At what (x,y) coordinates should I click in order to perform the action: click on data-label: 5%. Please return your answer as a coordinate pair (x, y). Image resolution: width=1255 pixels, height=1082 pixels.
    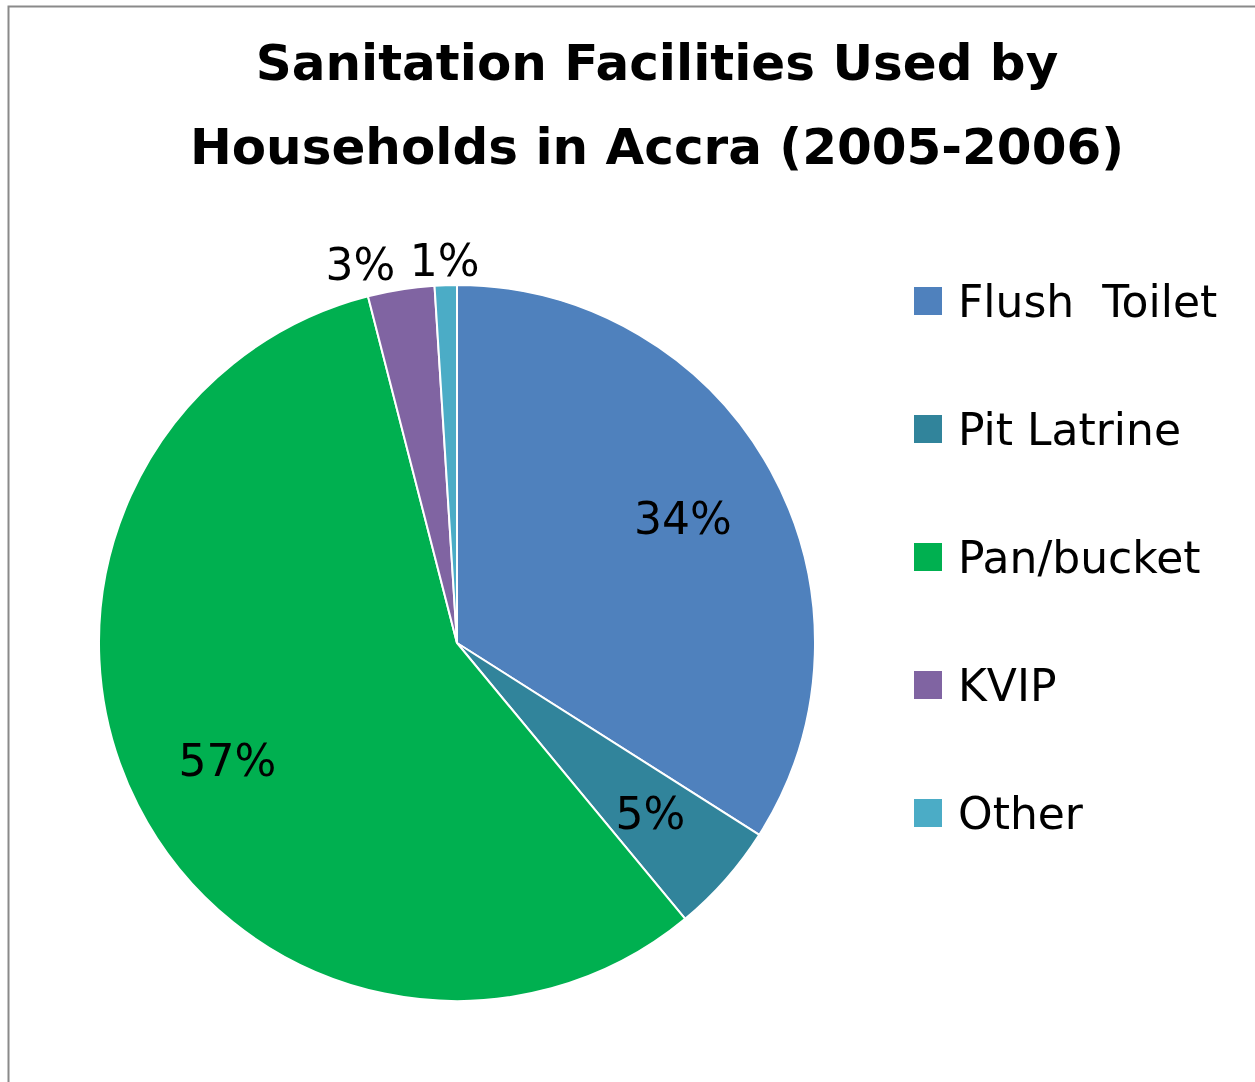
    Looking at the image, I should click on (650, 813).